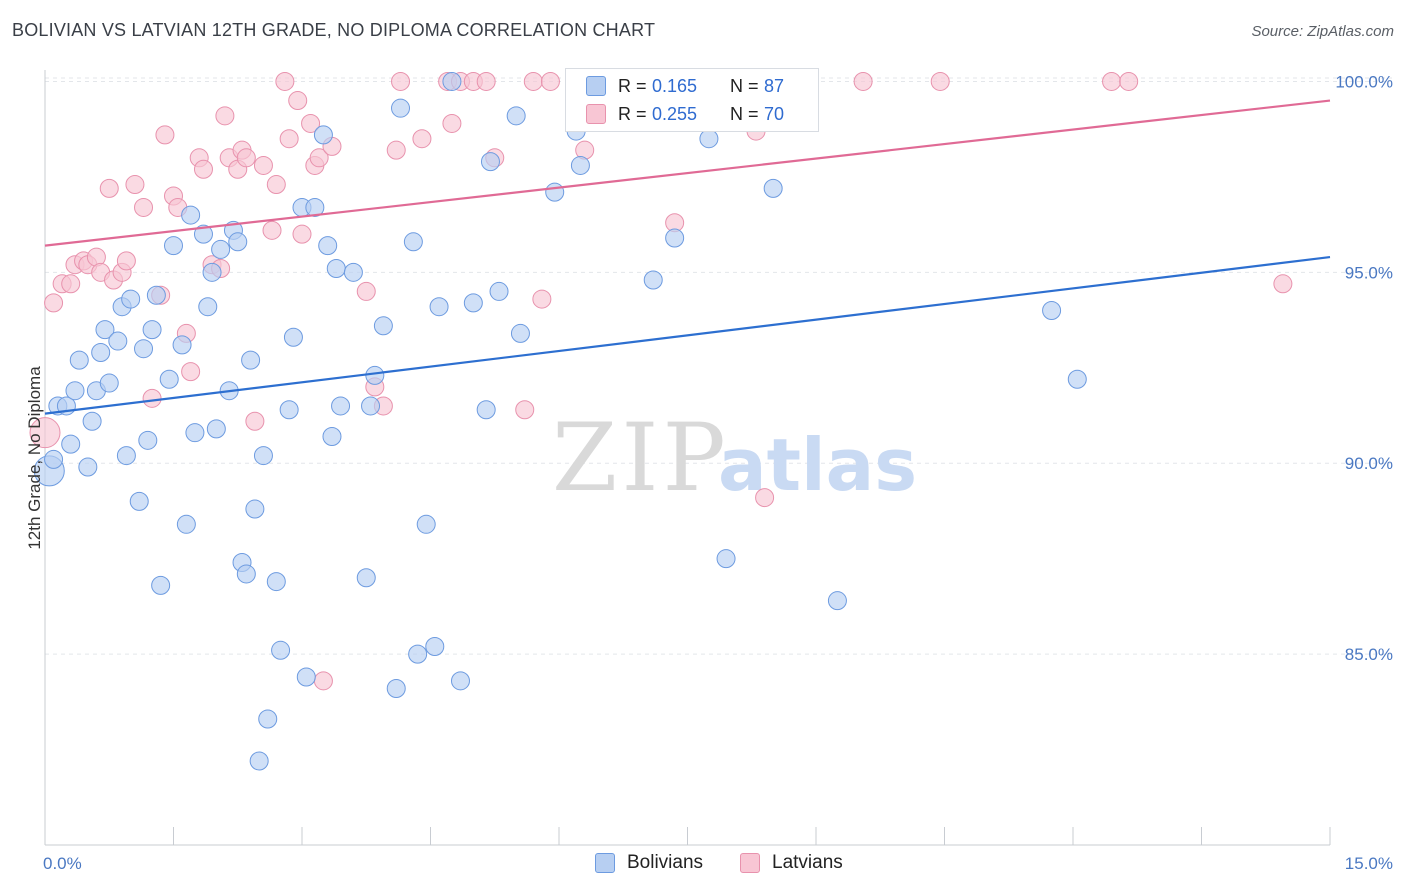 This screenshot has height=892, width=1406. I want to click on legend-item-latvians: Latvians, so click(791, 863).